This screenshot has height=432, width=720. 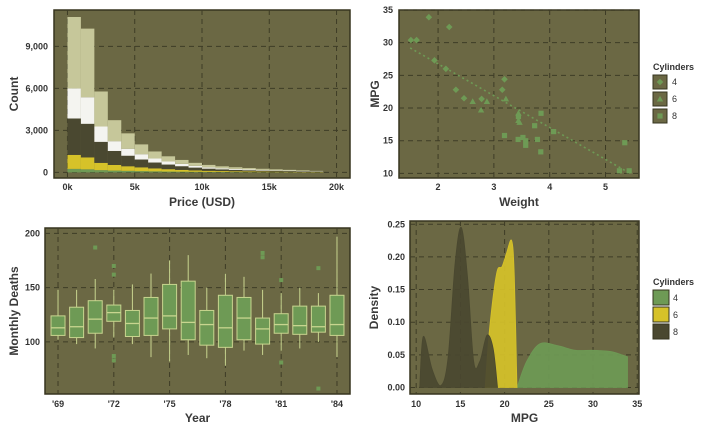 I want to click on density-legend-label: 8, so click(x=675, y=332).